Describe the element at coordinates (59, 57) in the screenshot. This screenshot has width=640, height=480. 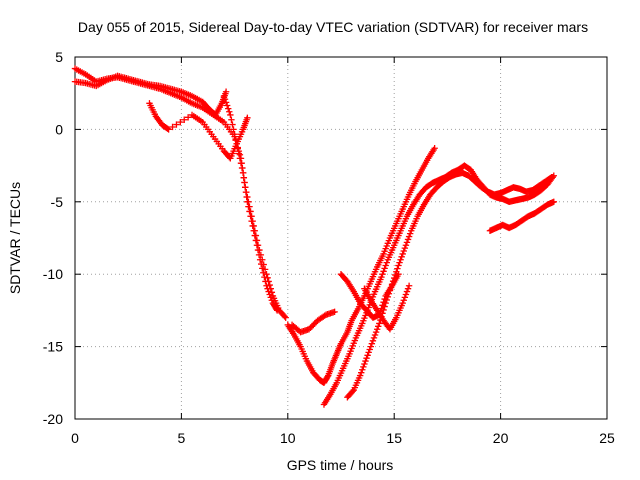
I see `y-tick-label: 5` at that location.